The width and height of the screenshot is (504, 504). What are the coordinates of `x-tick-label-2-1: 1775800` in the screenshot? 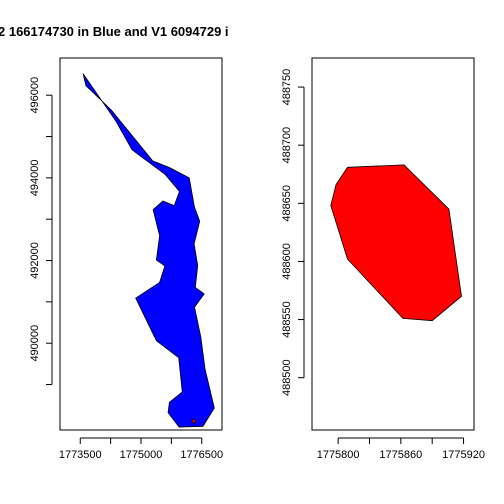 It's located at (338, 455).